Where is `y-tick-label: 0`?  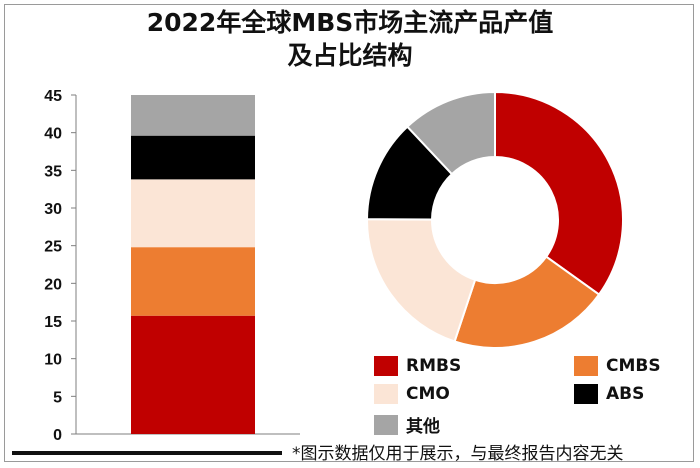 y-tick-label: 0 is located at coordinates (57, 435).